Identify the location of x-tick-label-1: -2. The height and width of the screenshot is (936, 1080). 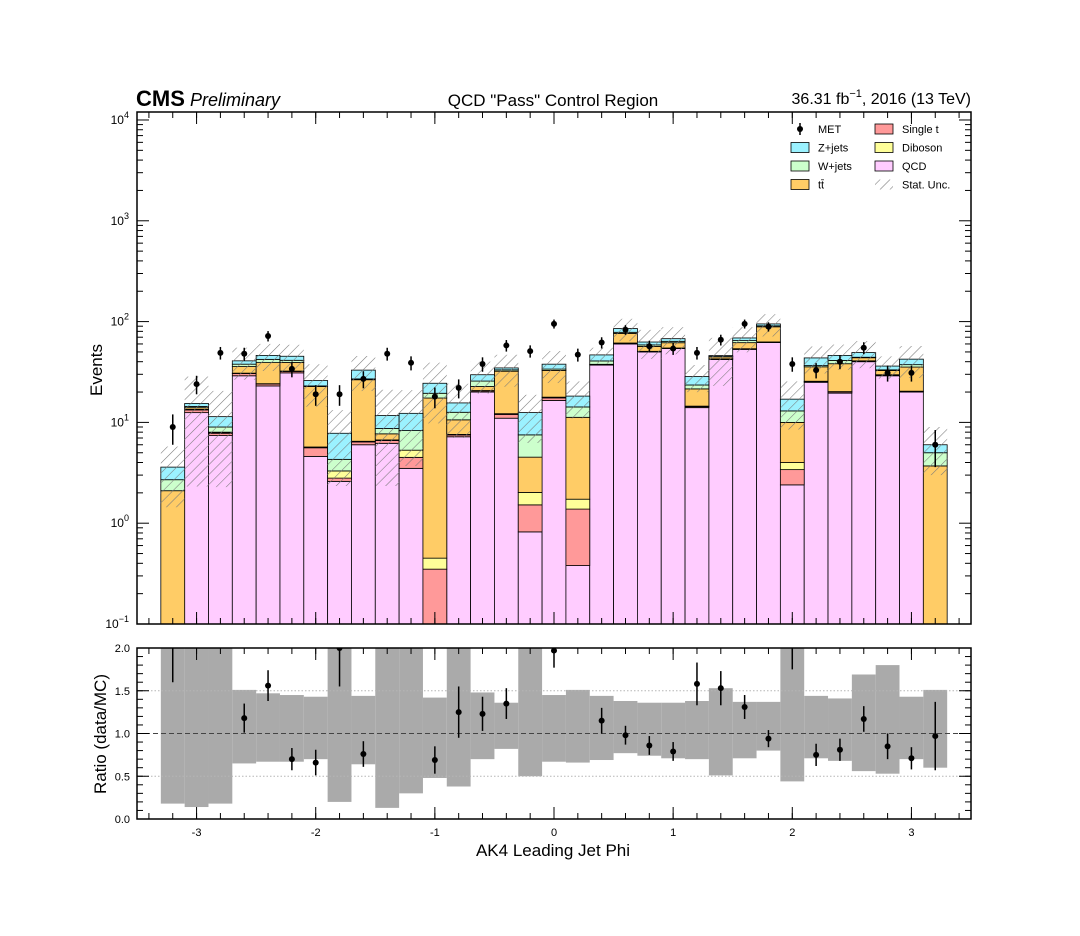
(316, 833).